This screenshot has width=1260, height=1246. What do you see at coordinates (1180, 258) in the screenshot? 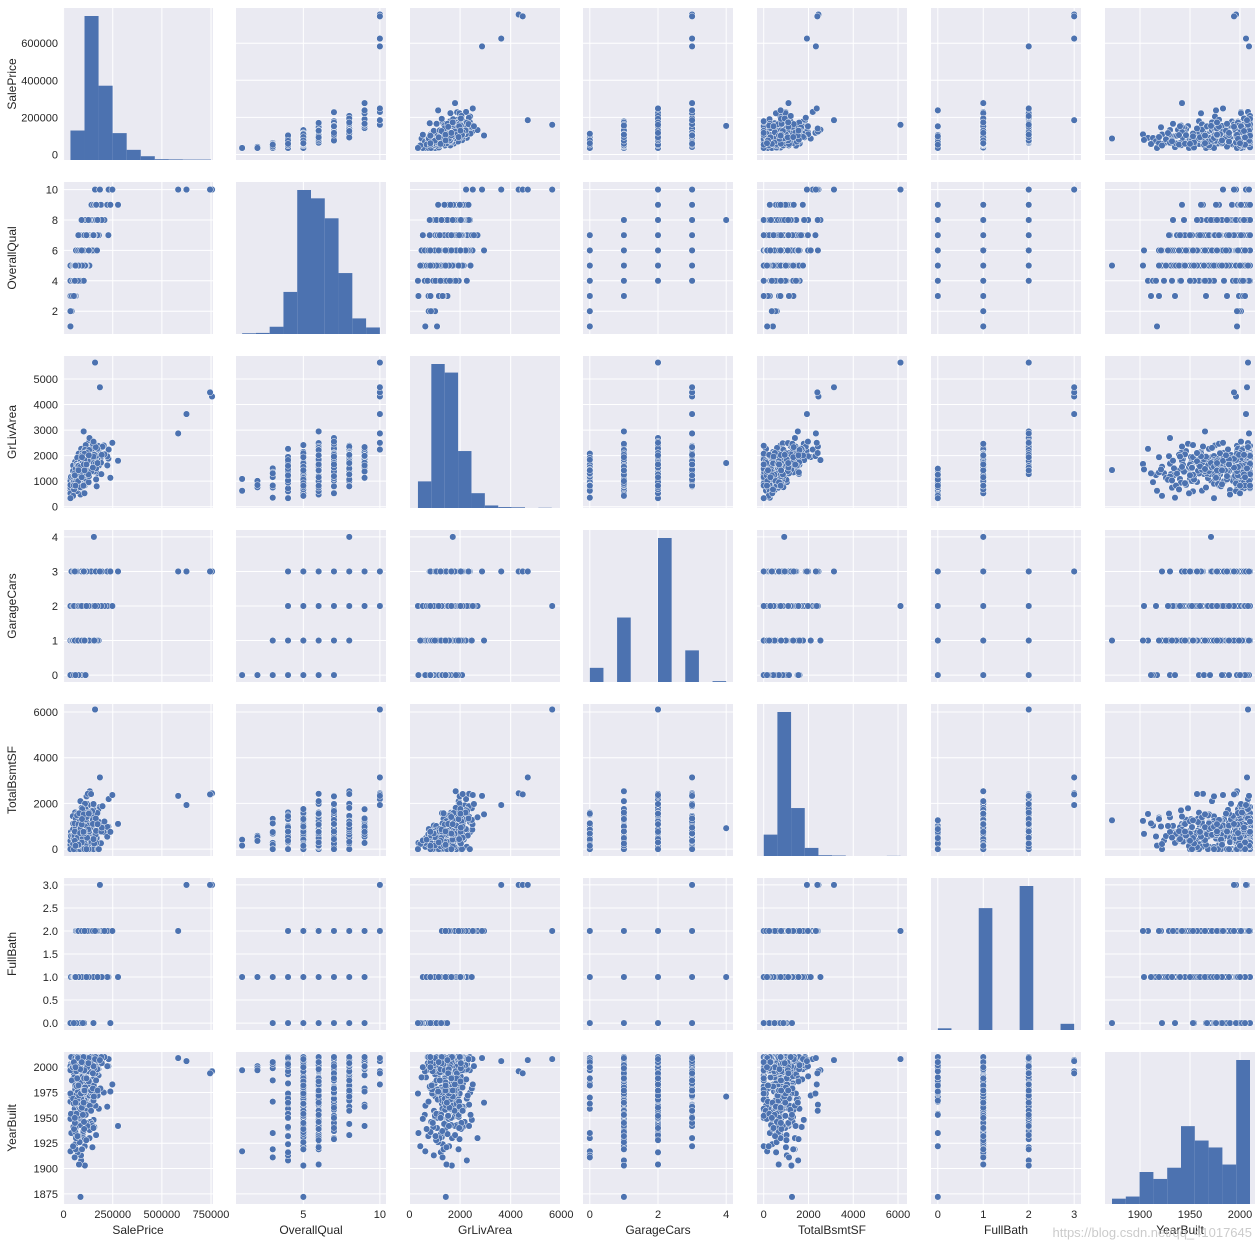
I see `panel-OverallQual-vs-YearBuilt` at bounding box center [1180, 258].